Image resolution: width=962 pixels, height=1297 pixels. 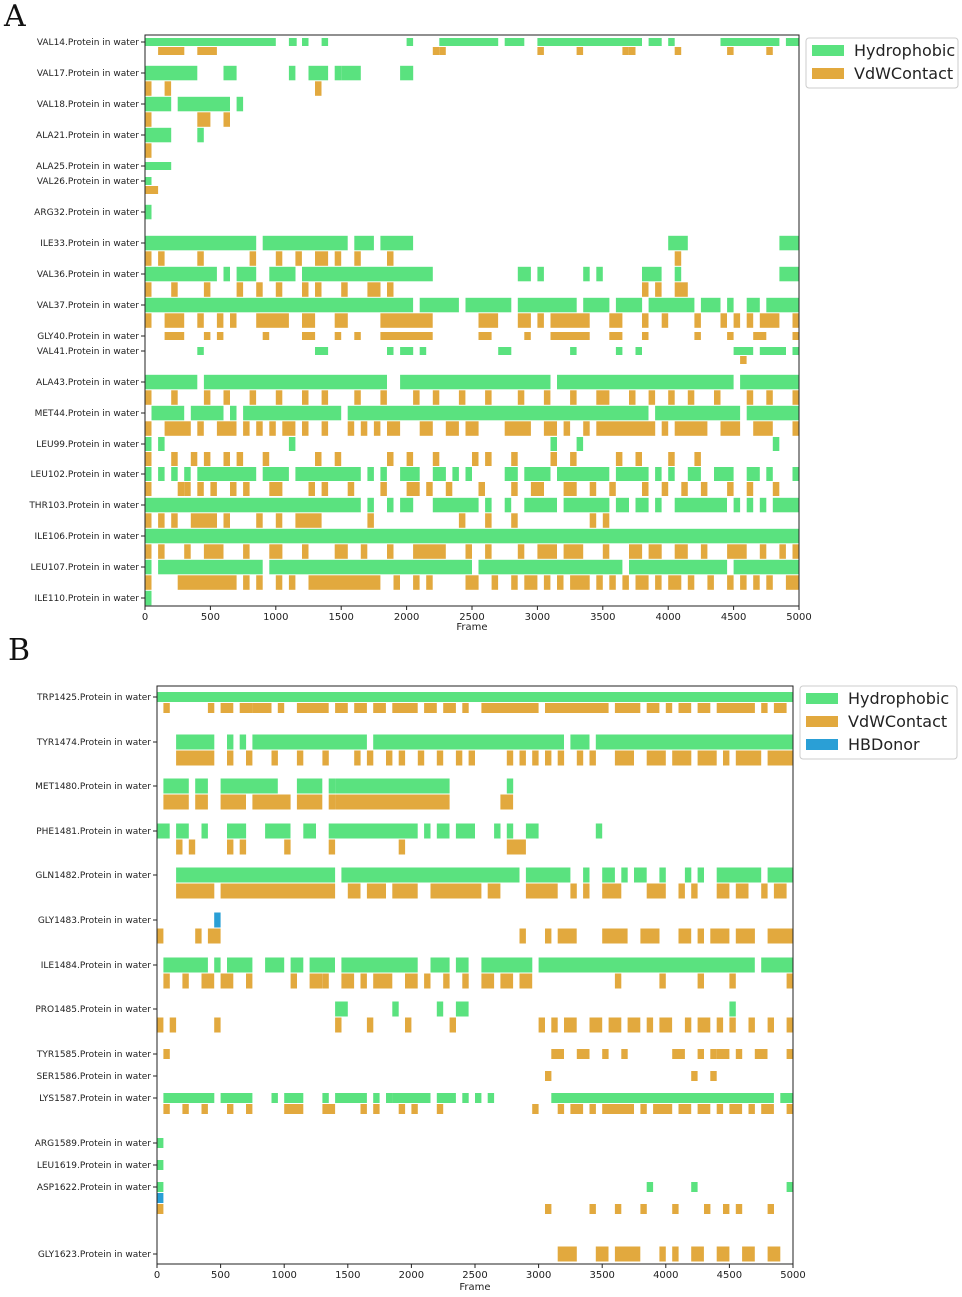 What do you see at coordinates (88, 352) in the screenshot?
I see `y-tick-label: VAL41.Protein in water` at bounding box center [88, 352].